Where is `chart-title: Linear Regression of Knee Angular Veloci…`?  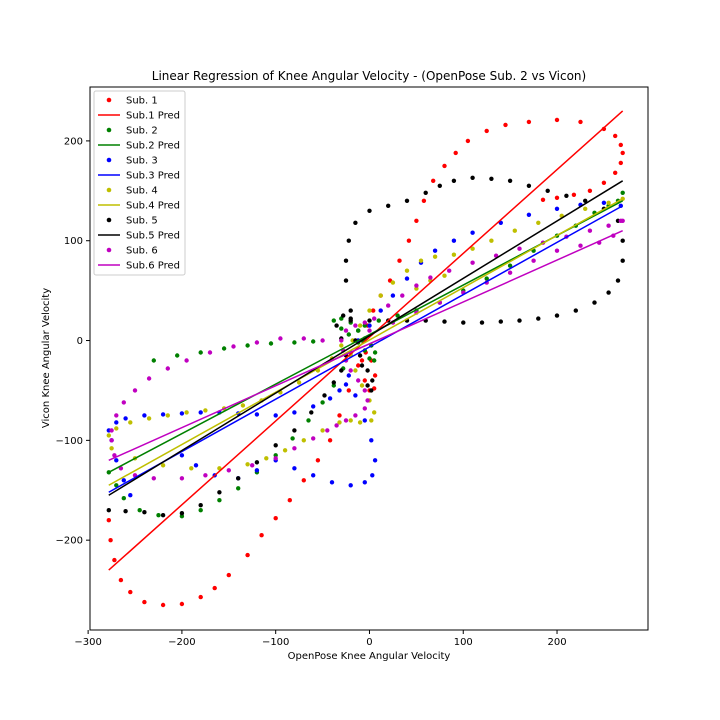 chart-title: Linear Regression of Knee Angular Veloci… is located at coordinates (369, 76).